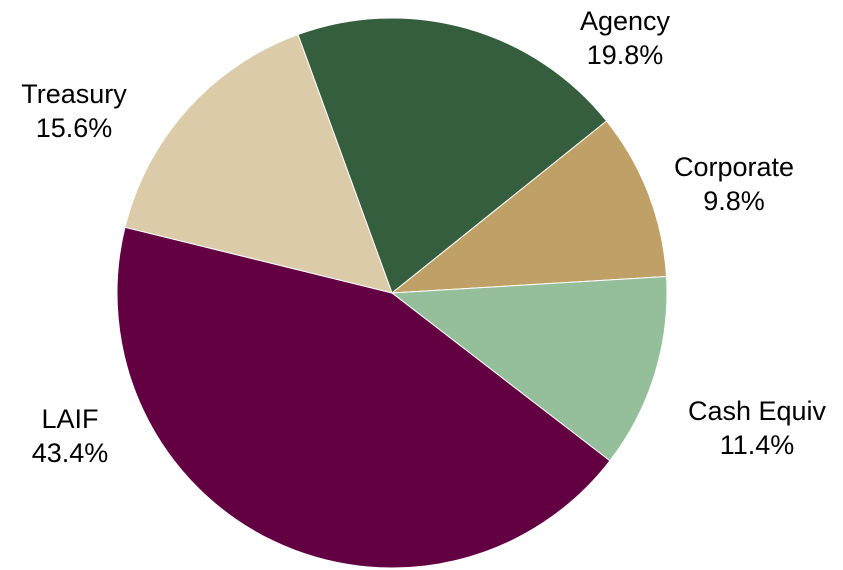  I want to click on laif-percent: 43.4%, so click(70, 453).